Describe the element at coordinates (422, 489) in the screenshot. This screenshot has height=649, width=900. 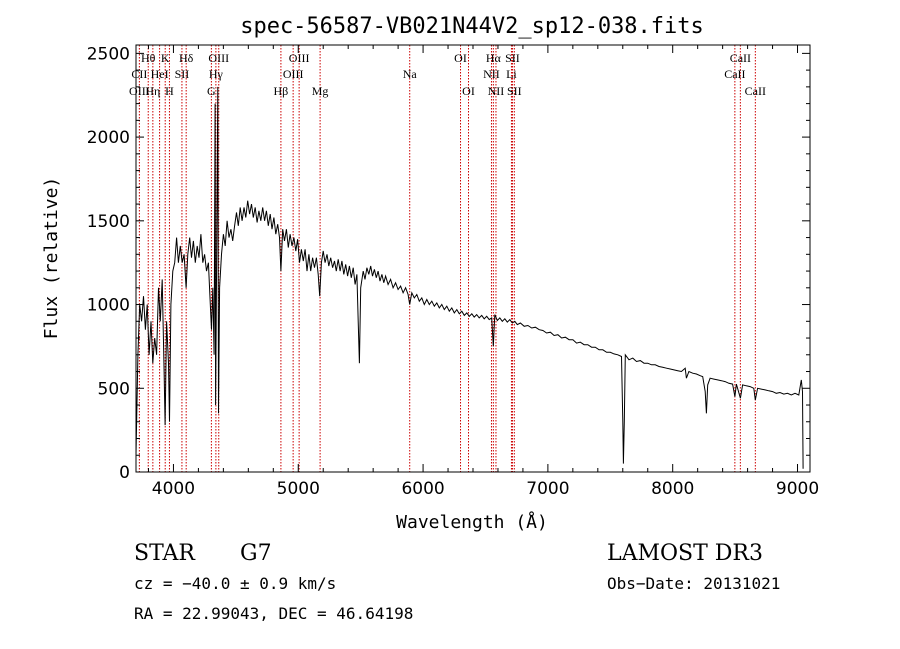
I see `x-tick-label: 6000` at that location.